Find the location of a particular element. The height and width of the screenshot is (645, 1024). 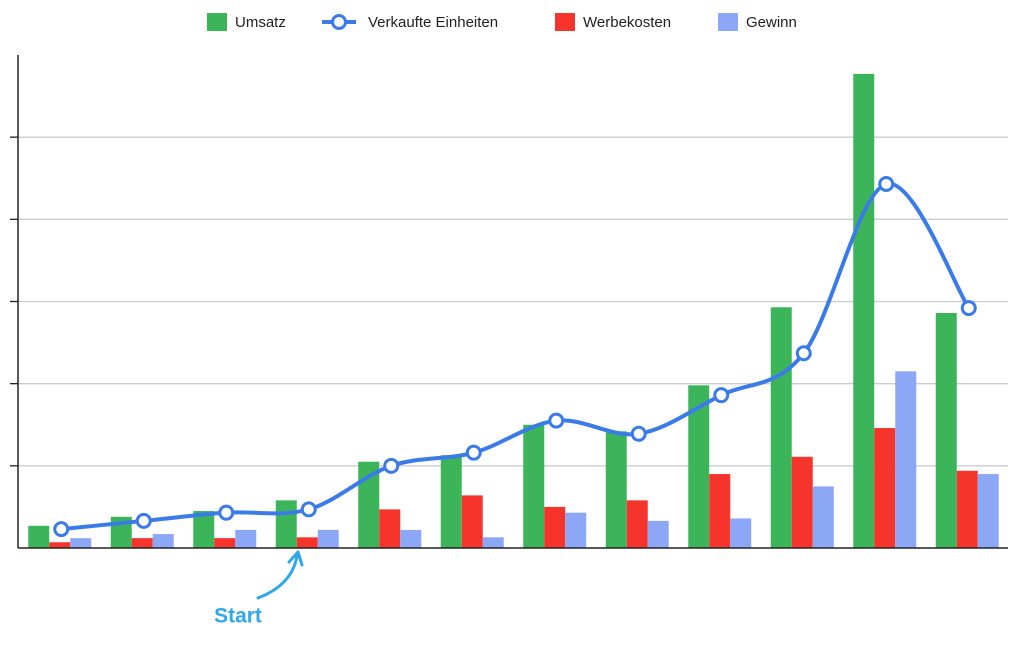

legend-label: Umsatz is located at coordinates (260, 22).